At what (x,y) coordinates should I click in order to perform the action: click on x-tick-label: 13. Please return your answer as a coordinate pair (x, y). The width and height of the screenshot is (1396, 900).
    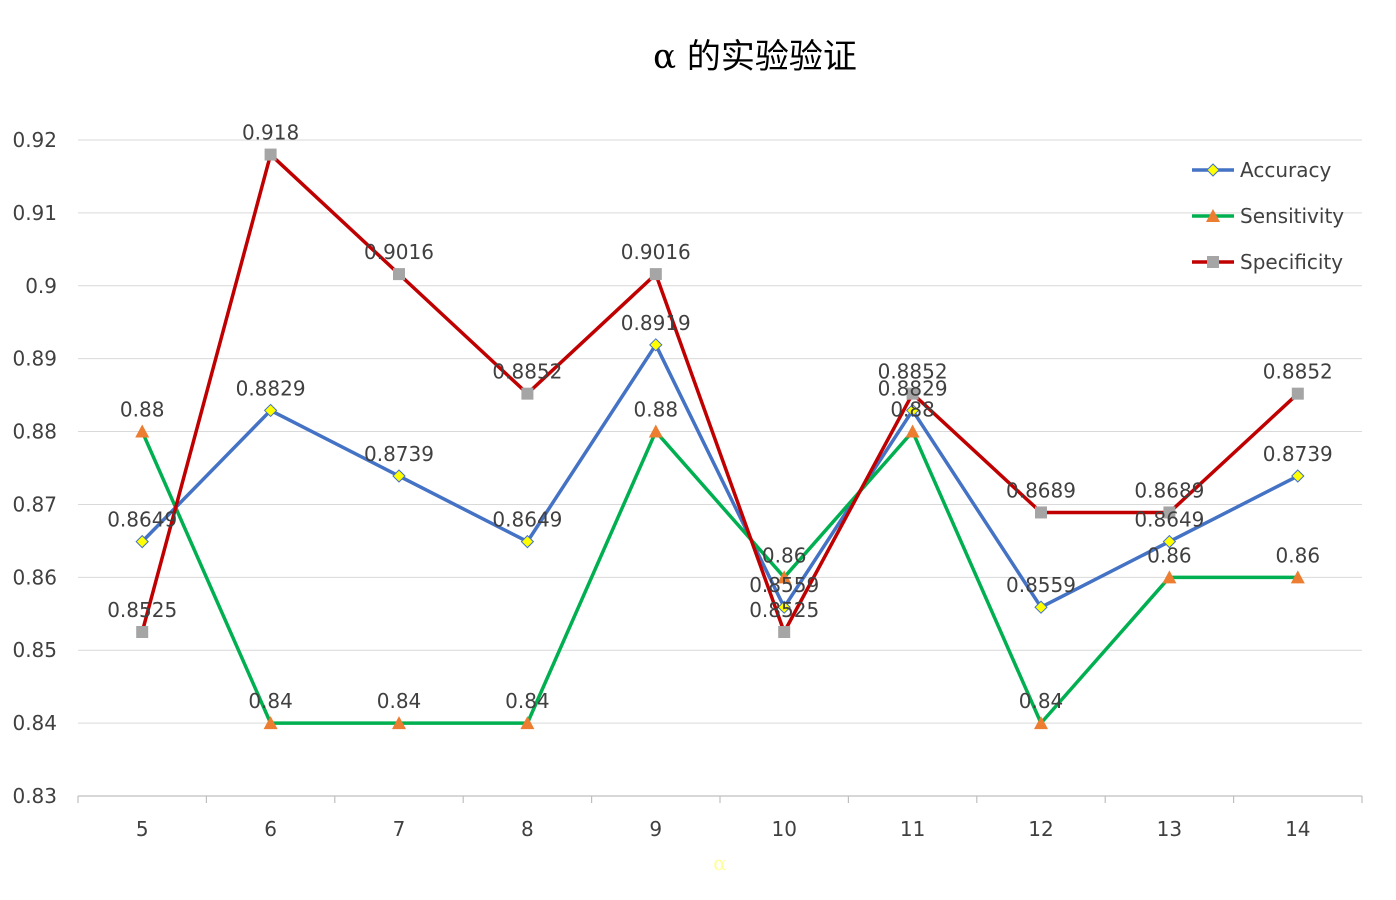
    Looking at the image, I should click on (1169, 829).